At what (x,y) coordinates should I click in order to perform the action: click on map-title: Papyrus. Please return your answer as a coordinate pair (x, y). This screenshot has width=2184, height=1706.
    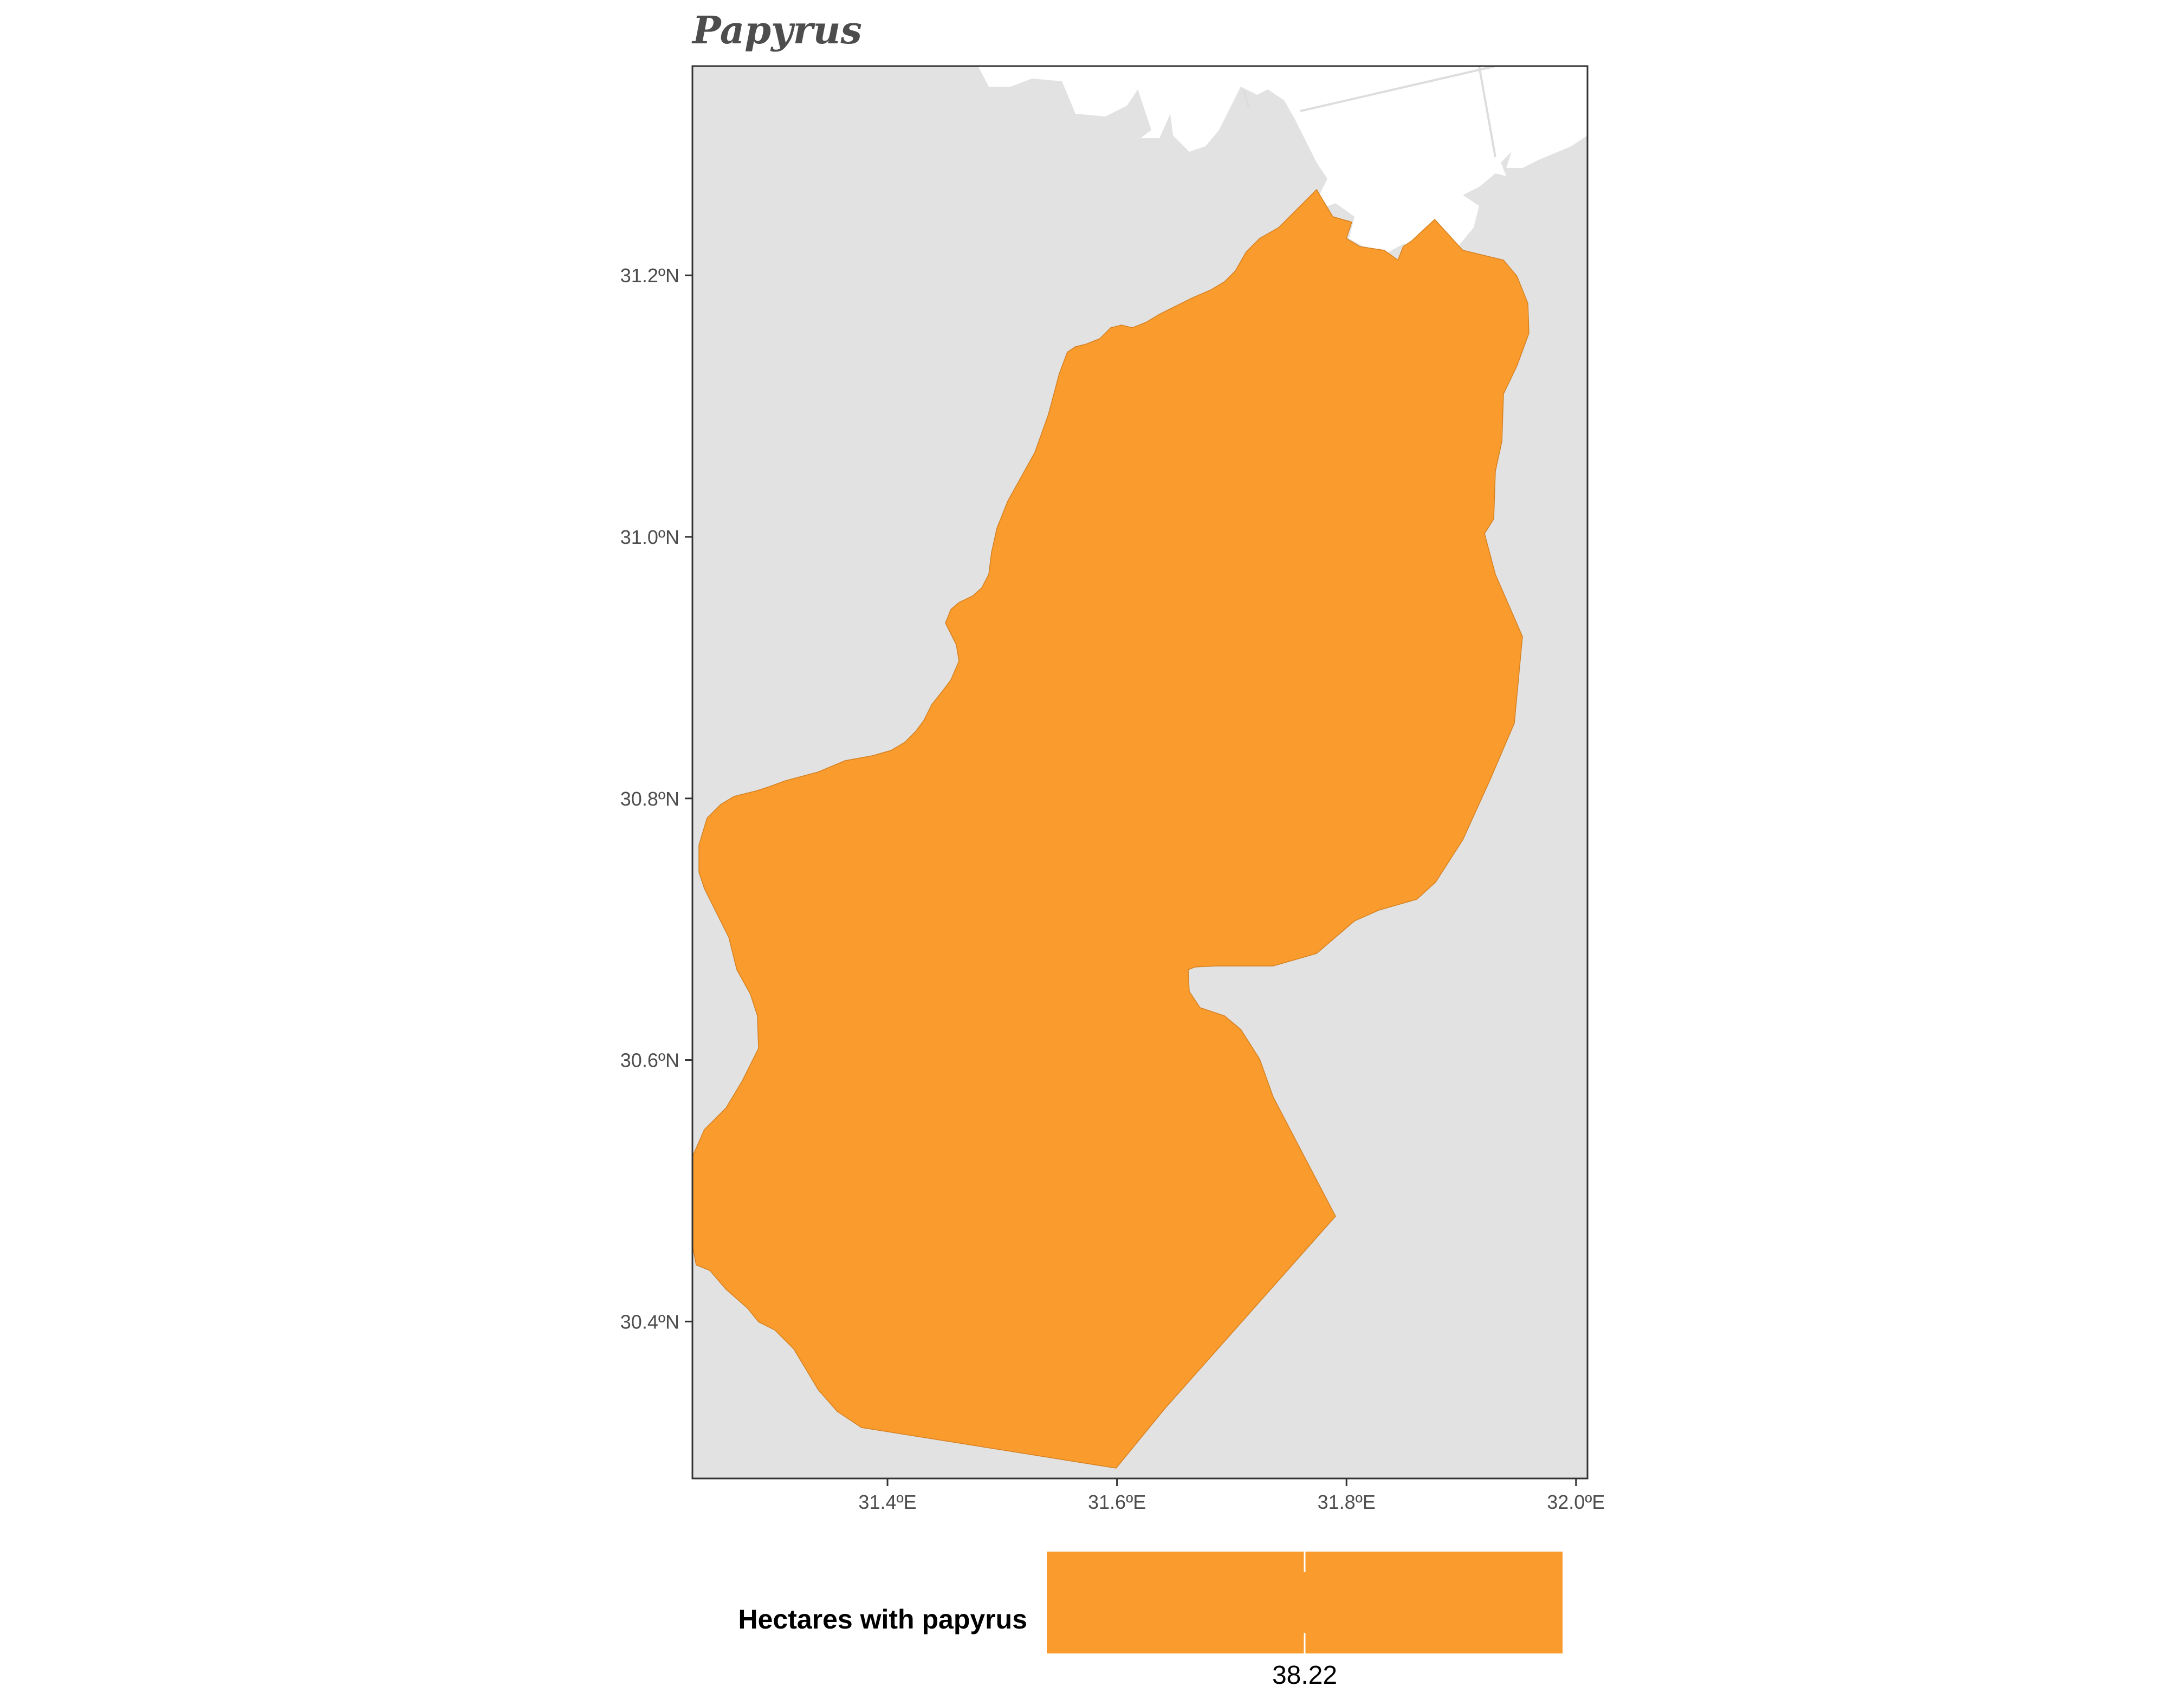
    Looking at the image, I should click on (776, 30).